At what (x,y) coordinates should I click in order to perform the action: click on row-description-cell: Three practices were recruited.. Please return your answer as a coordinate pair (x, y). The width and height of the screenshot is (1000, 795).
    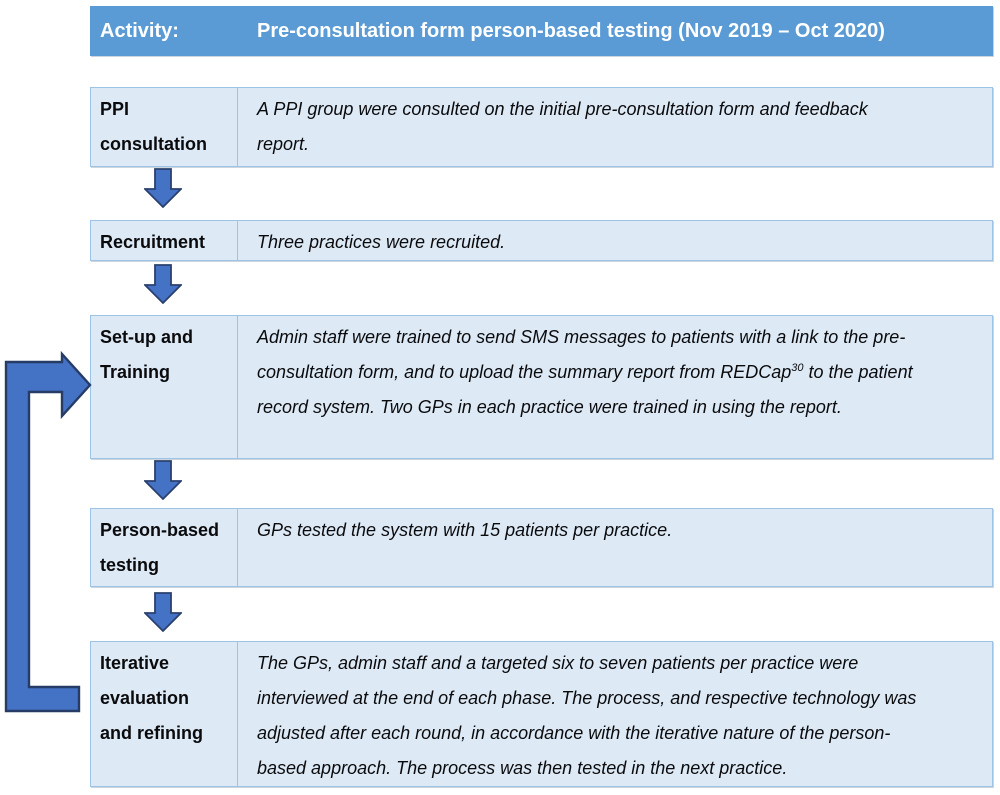
    Looking at the image, I should click on (615, 240).